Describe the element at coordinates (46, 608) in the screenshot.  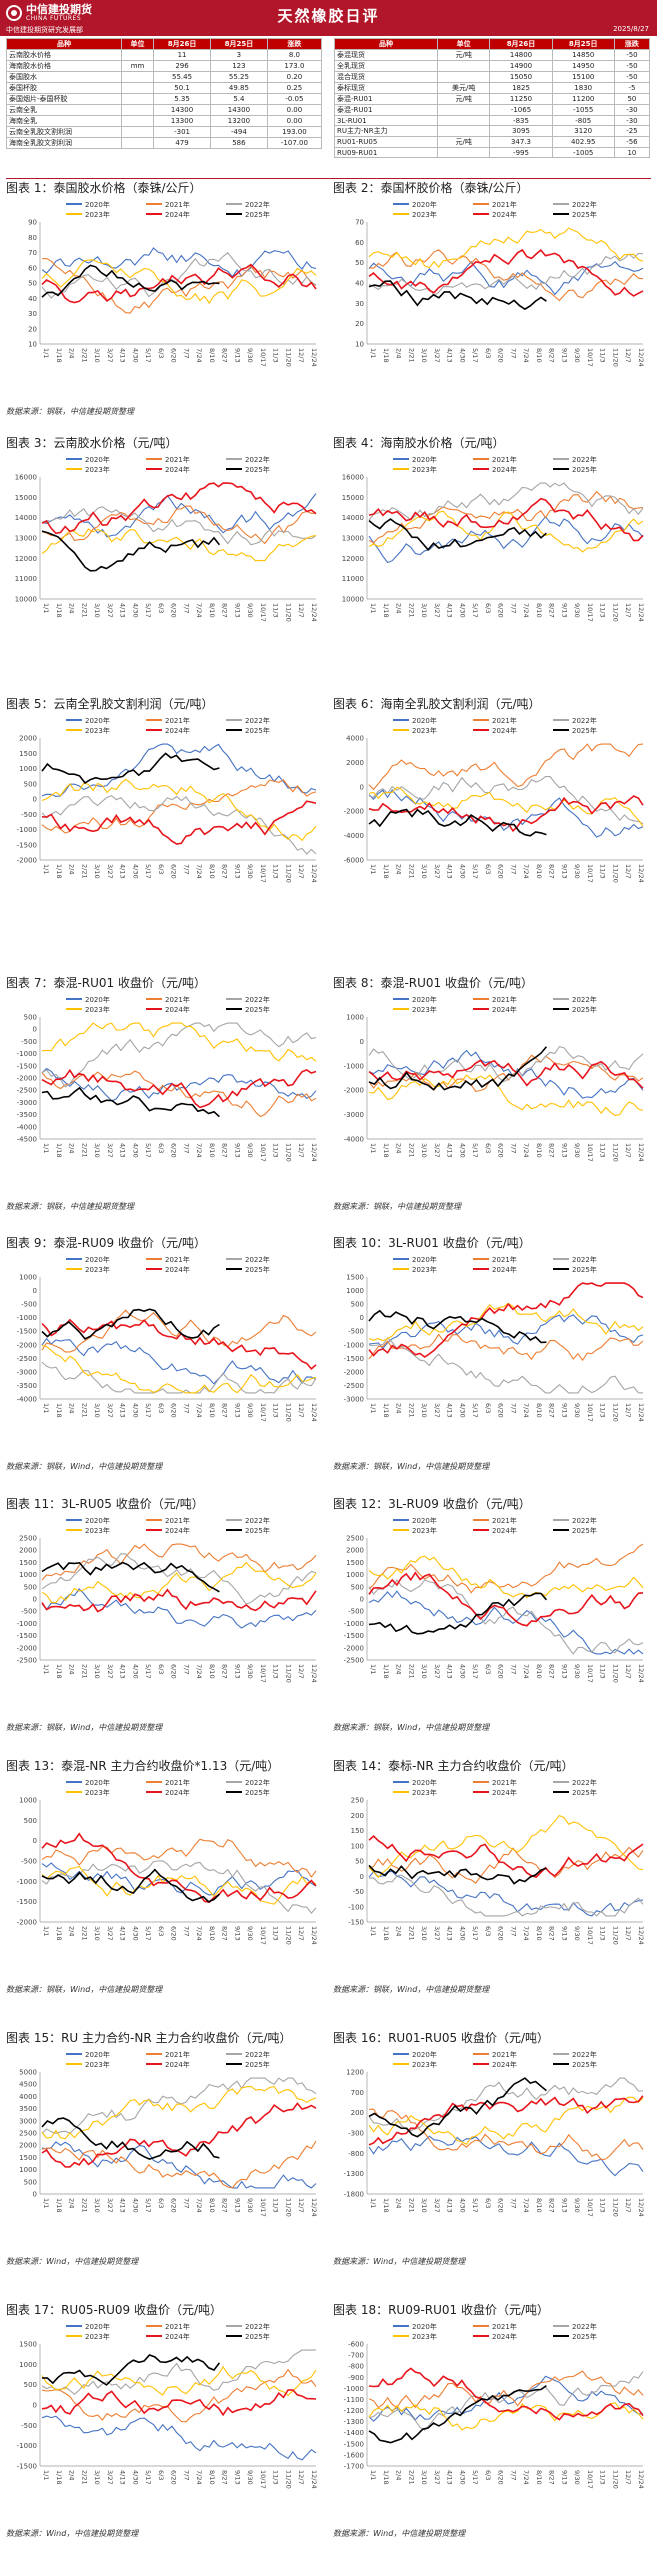
I see `x-tick-label: 1/1` at that location.